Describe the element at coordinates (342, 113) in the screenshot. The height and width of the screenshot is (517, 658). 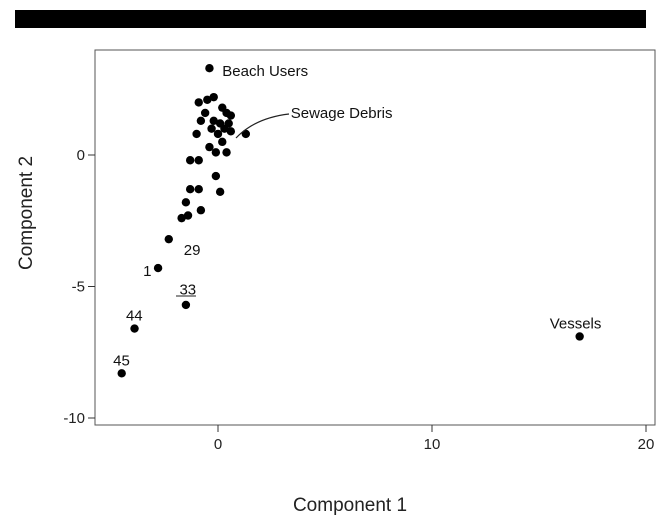
I see `annotation-label: Sewage Debris` at that location.